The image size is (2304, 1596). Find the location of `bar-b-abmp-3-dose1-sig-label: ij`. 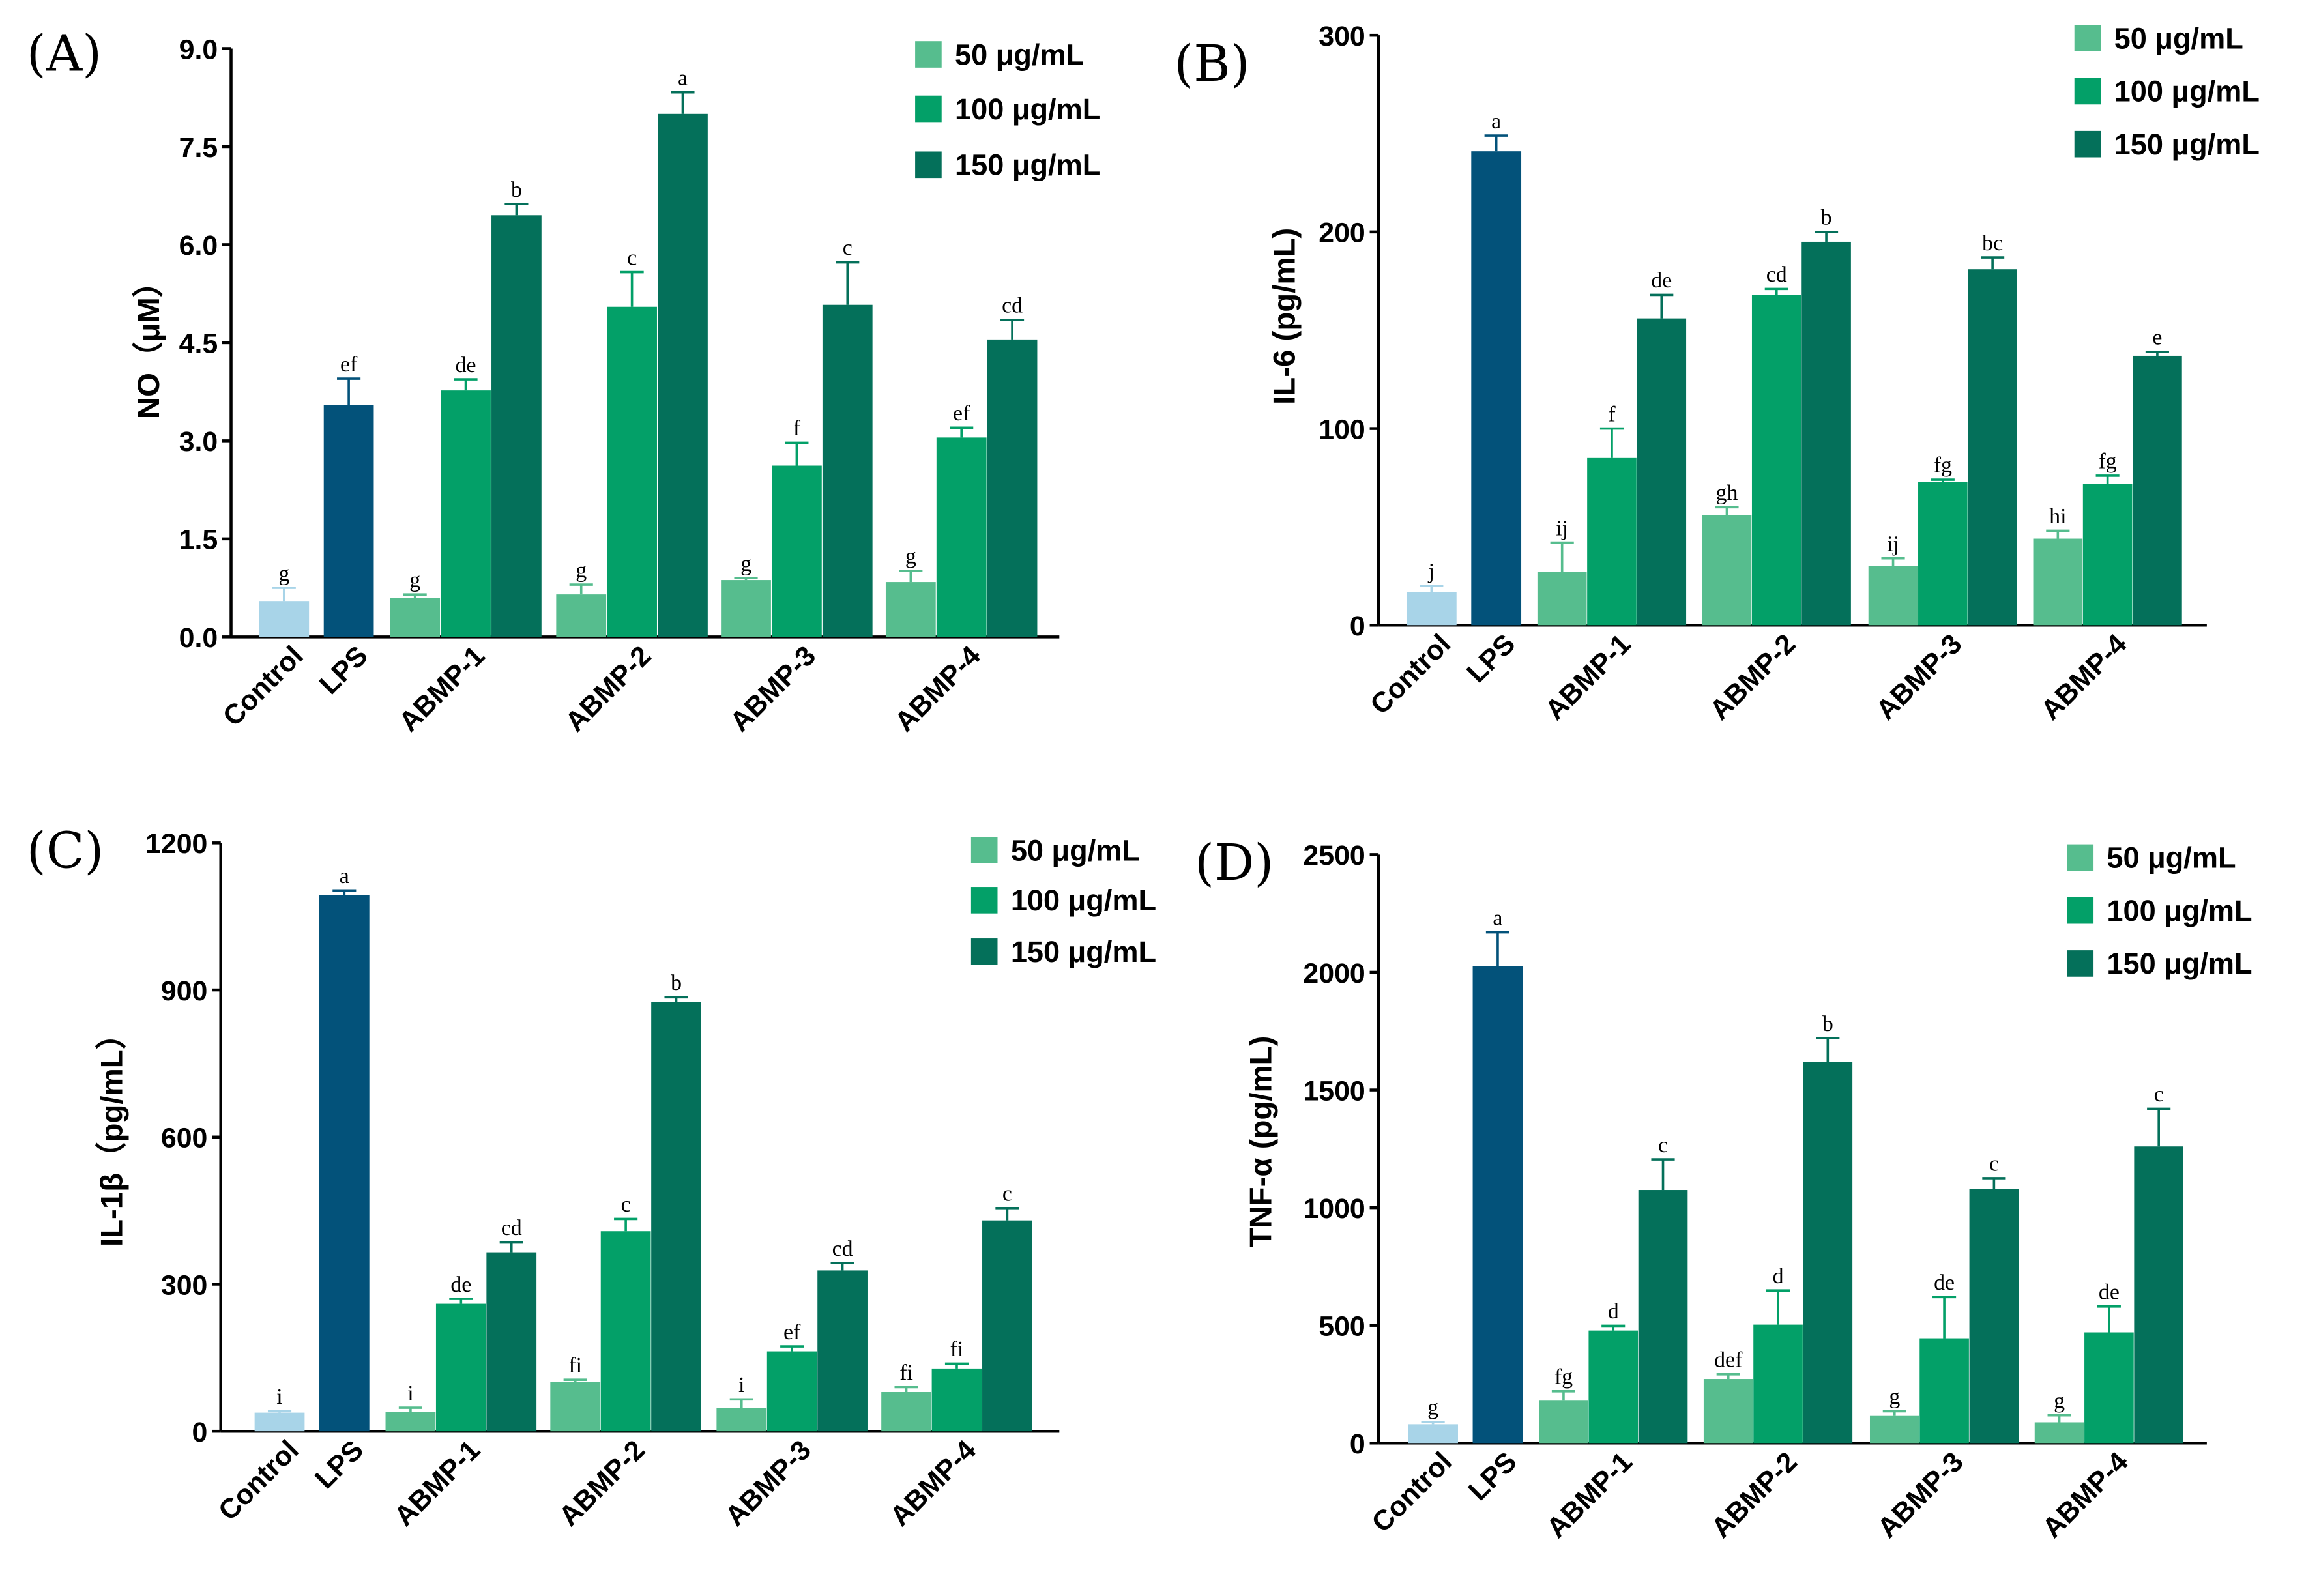

bar-b-abmp-3-dose1-sig-label: ij is located at coordinates (1893, 544).